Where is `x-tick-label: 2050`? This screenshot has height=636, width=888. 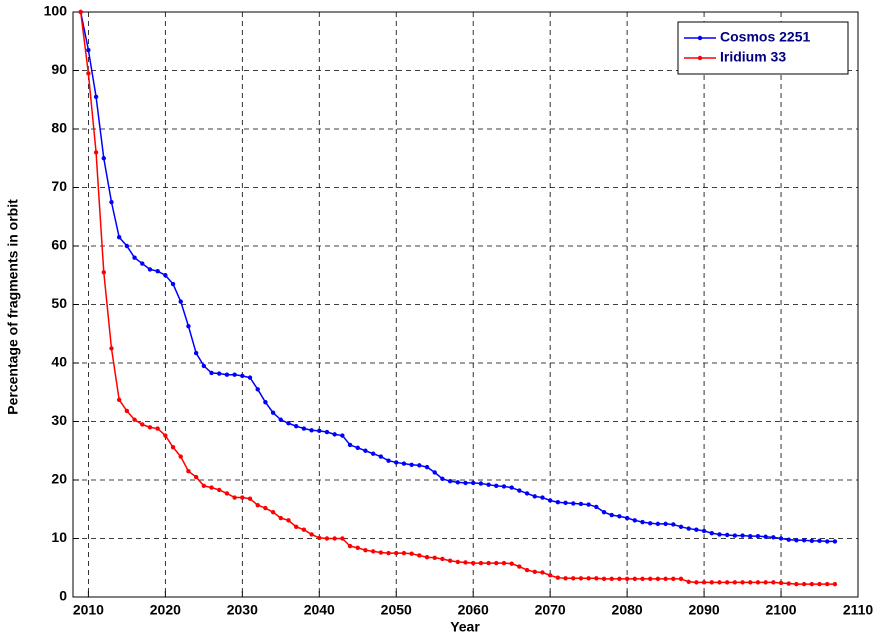 x-tick-label: 2050 is located at coordinates (396, 610).